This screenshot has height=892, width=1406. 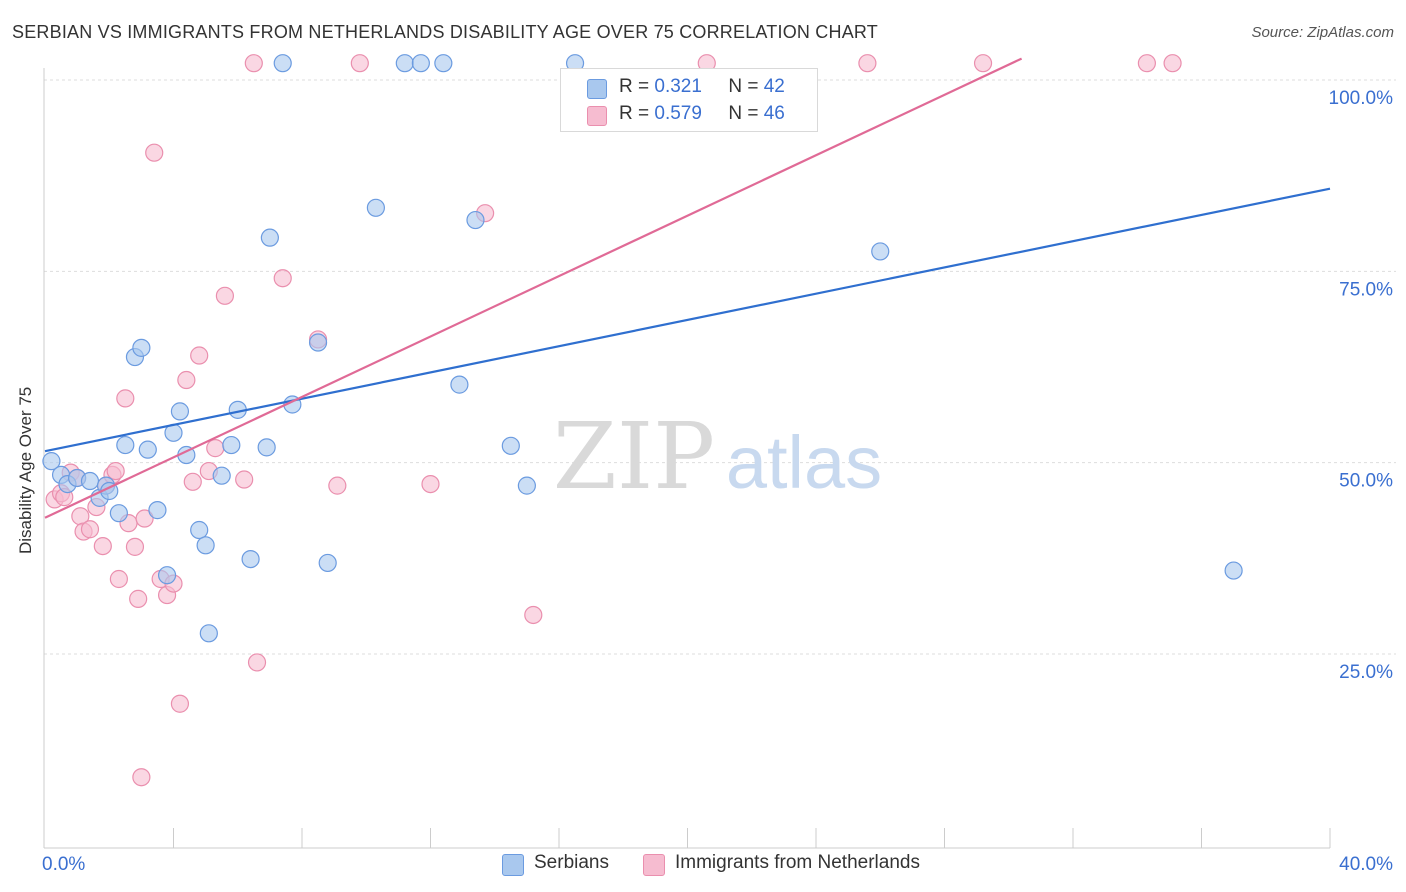 I want to click on correlation-legend: R = 0.321 N = 42 R = 0.579 N = 46, so click(x=689, y=100).